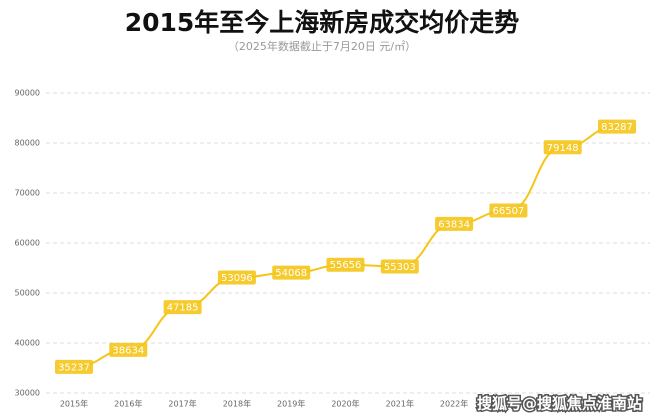  What do you see at coordinates (400, 404) in the screenshot?
I see `x-tick-label: 2021年` at bounding box center [400, 404].